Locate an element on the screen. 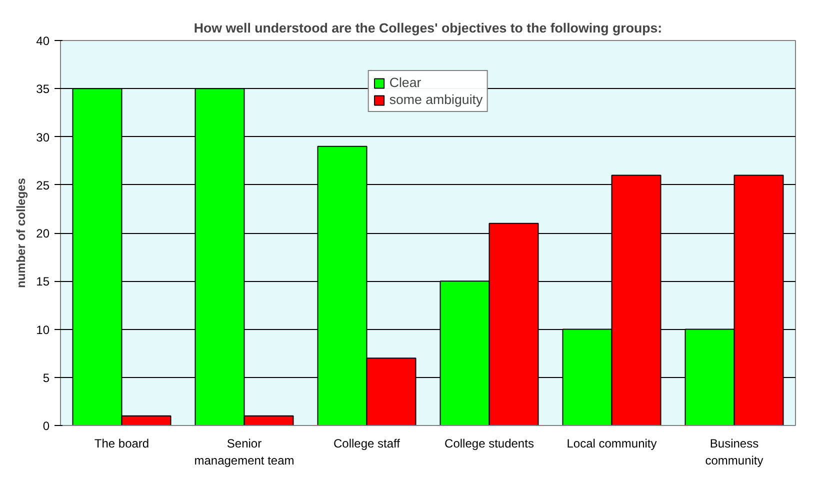 This screenshot has width=820, height=483. y-tick-label: 35 is located at coordinates (43, 89).